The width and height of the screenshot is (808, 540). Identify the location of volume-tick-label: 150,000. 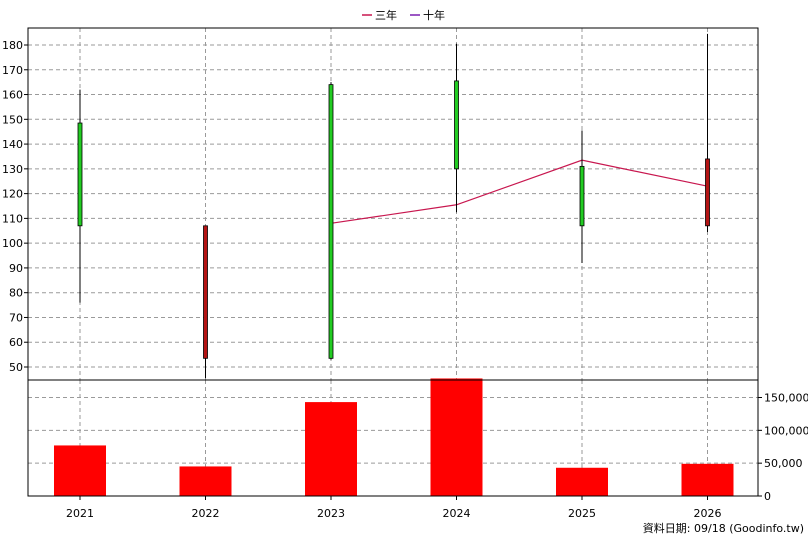
(786, 398).